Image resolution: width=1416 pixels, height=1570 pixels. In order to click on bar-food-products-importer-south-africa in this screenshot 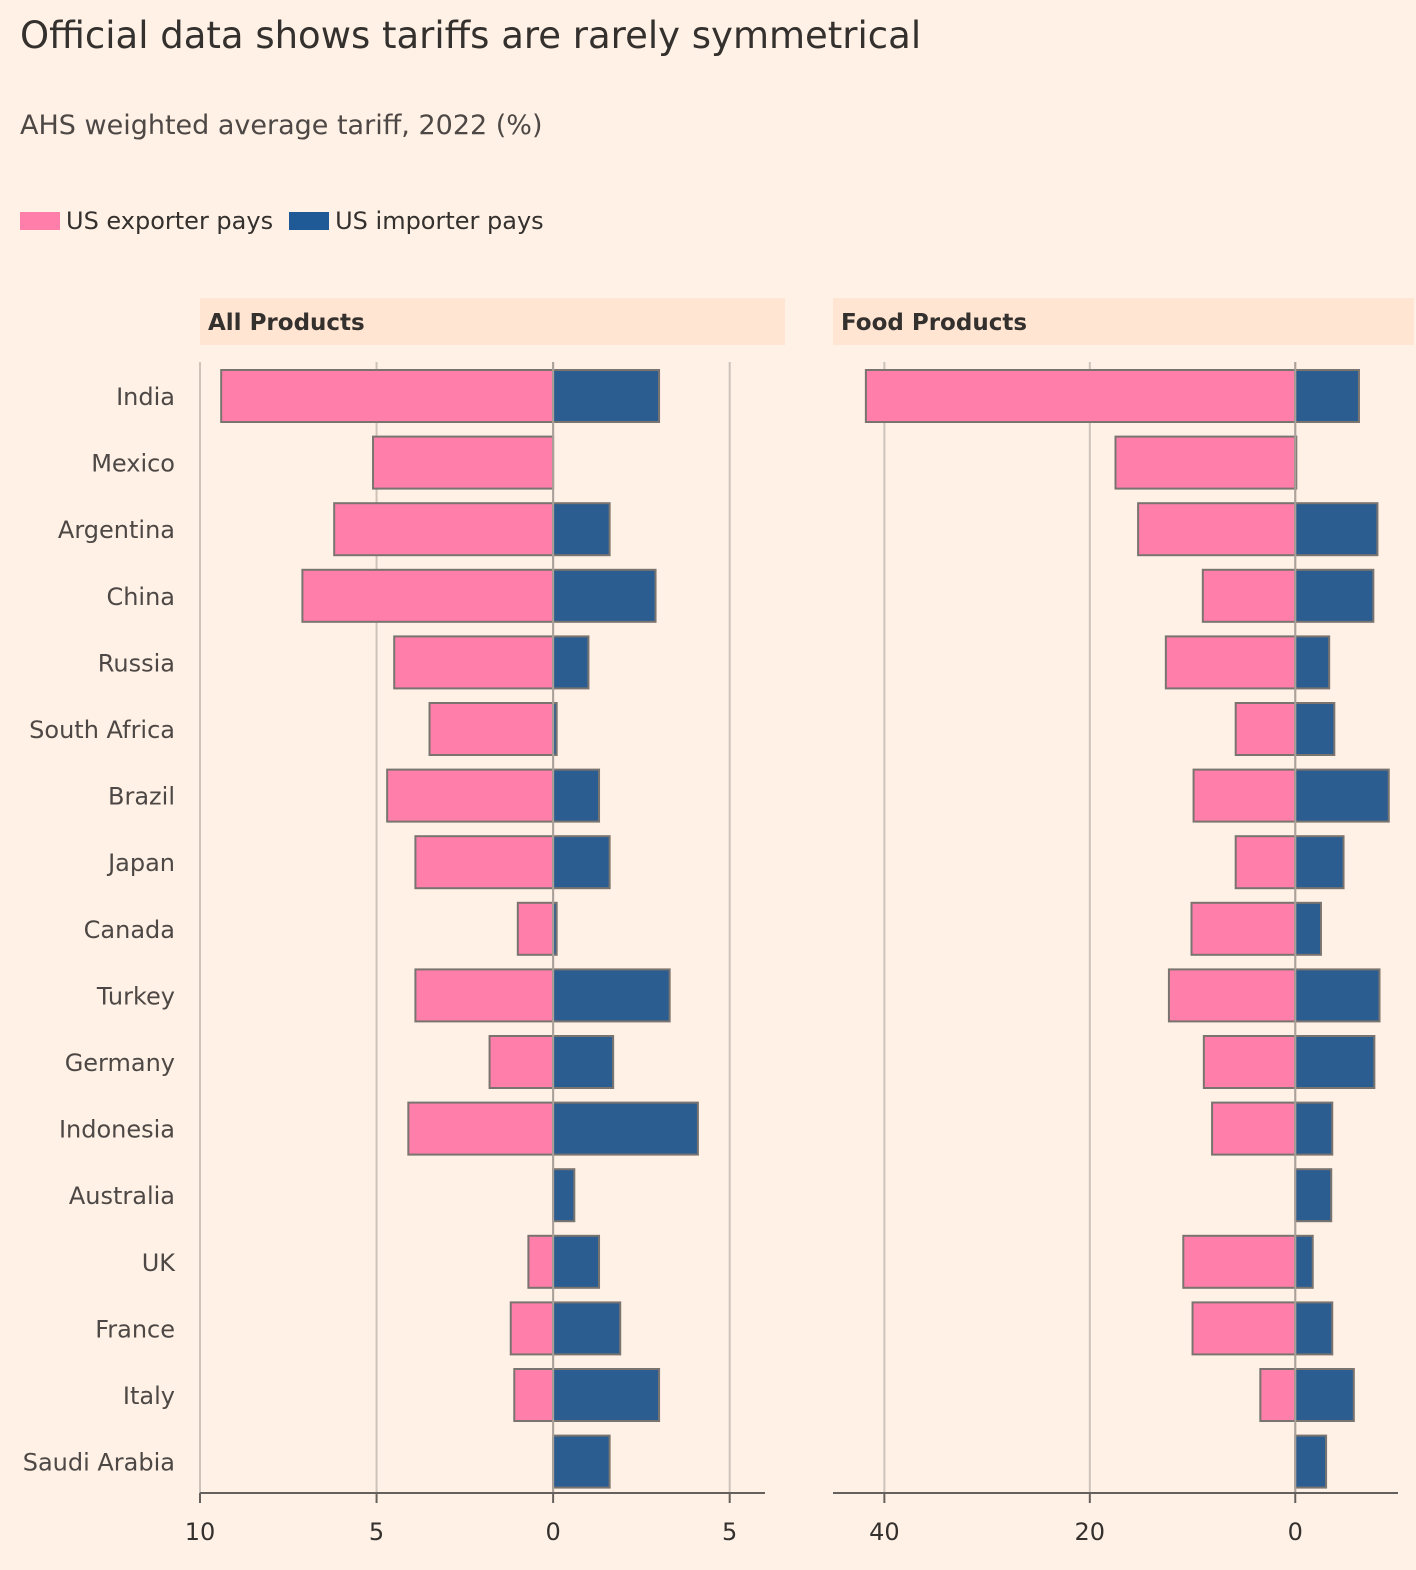, I will do `click(1315, 729)`.